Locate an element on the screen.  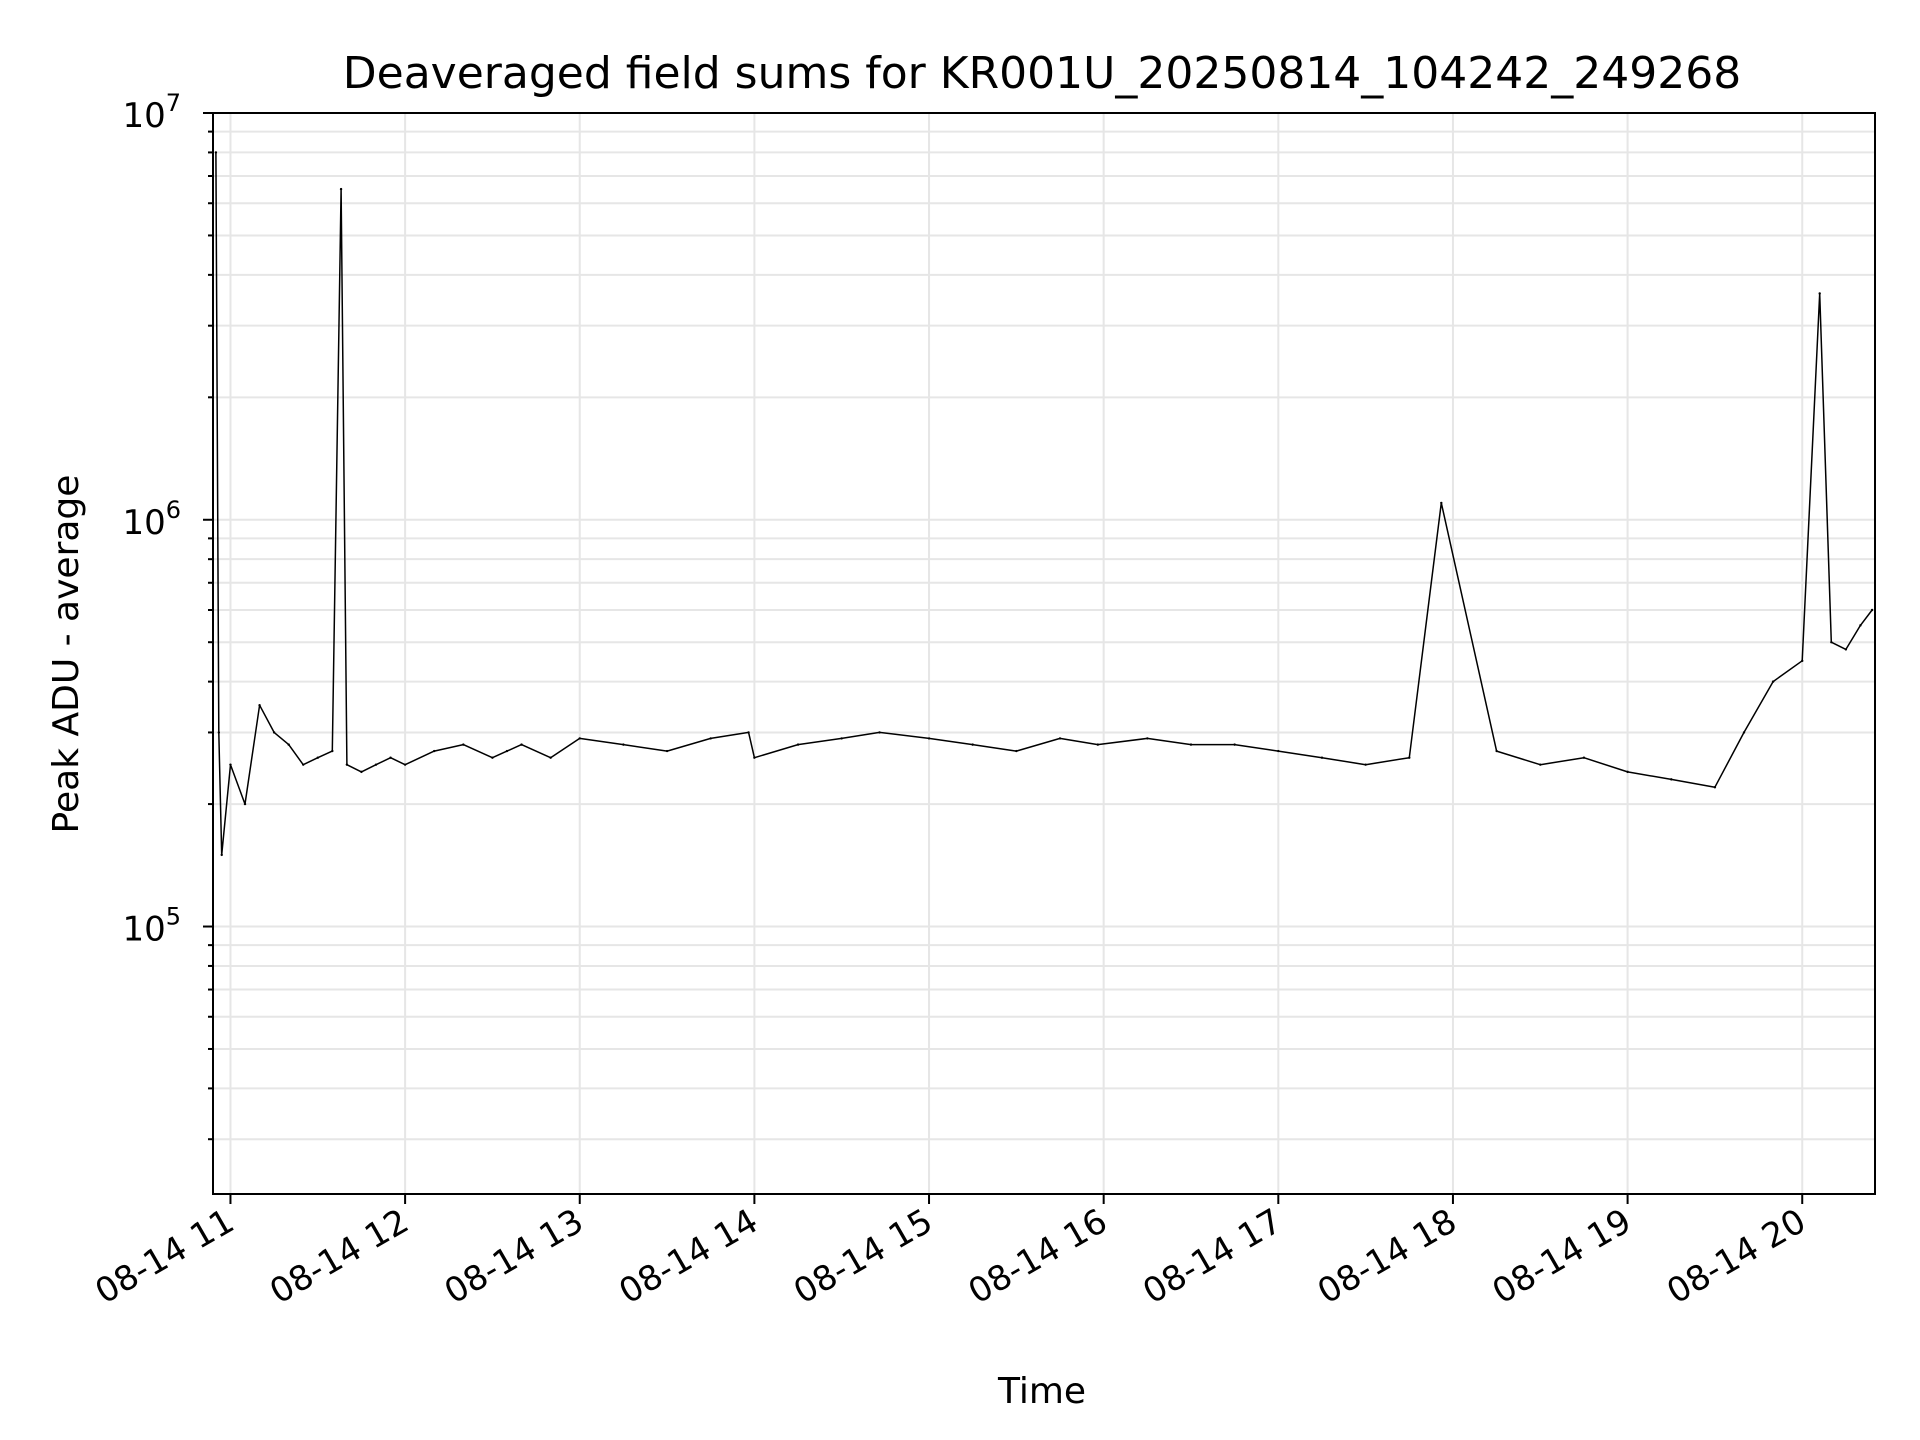
x-axis-label: Time is located at coordinates (1041, 1391).